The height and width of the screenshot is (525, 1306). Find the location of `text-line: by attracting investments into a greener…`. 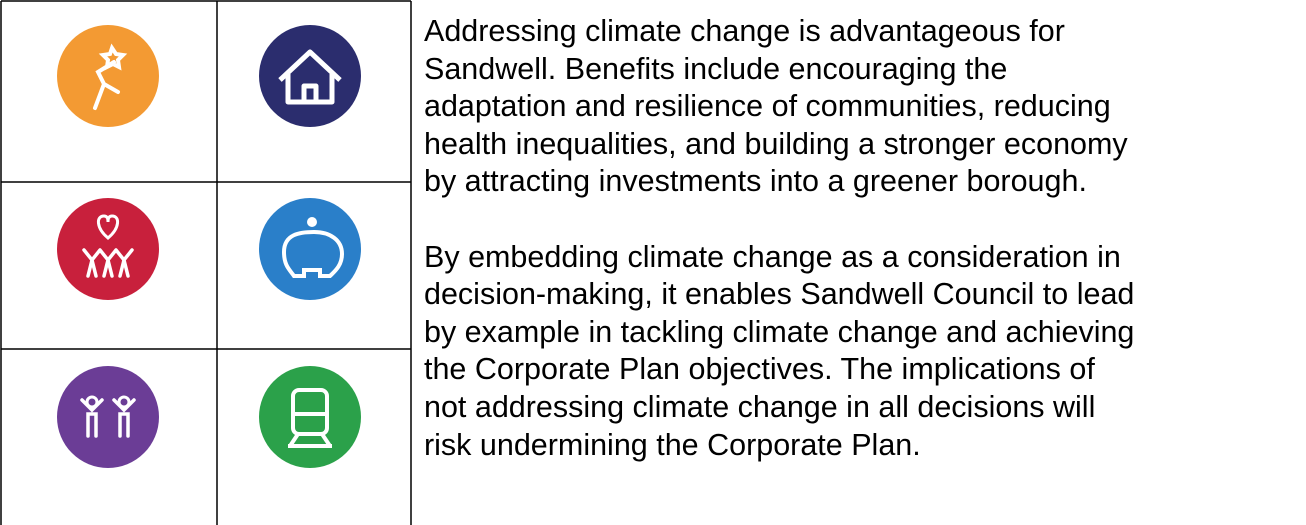

text-line: by attracting investments into a greener… is located at coordinates (755, 181).